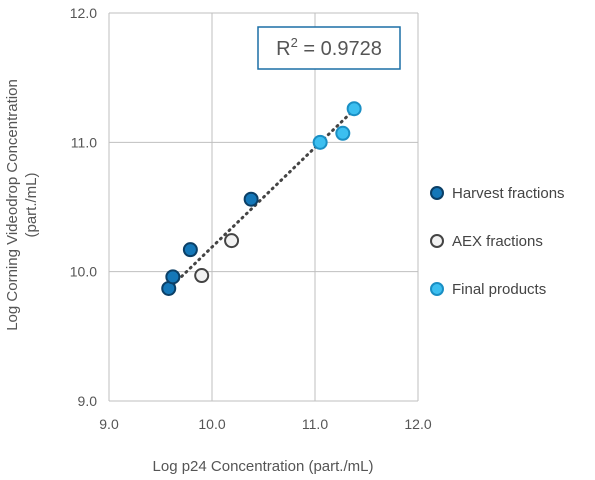 The image size is (595, 480). I want to click on y-tick-labels: 9.0 10.0 11.0 12.0, so click(83, 207).